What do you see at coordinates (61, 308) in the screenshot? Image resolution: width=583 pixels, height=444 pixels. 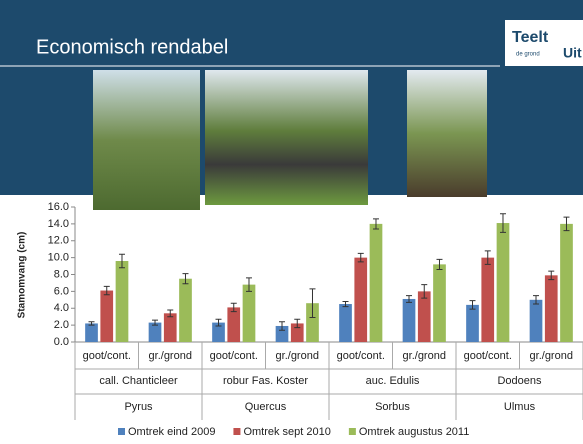 I see `y-tick-label: 4.0` at bounding box center [61, 308].